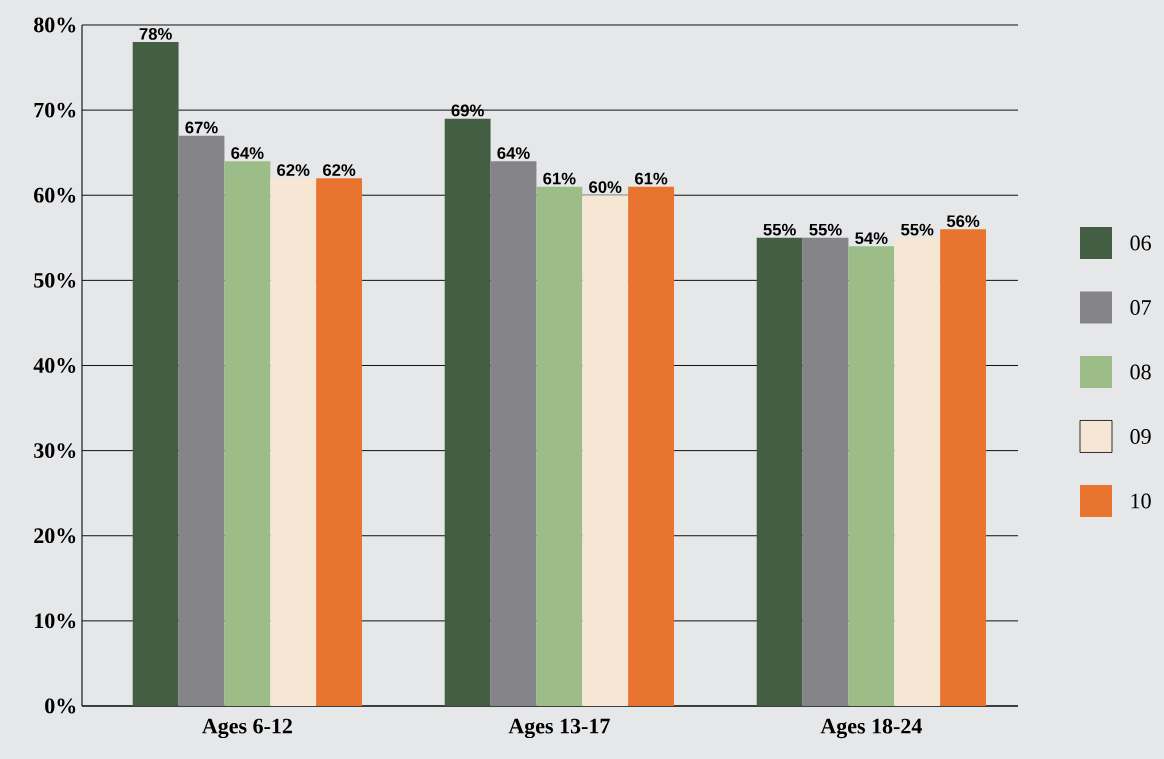 This screenshot has width=1164, height=759. What do you see at coordinates (55, 621) in the screenshot?
I see `y-tick-label: 10%` at bounding box center [55, 621].